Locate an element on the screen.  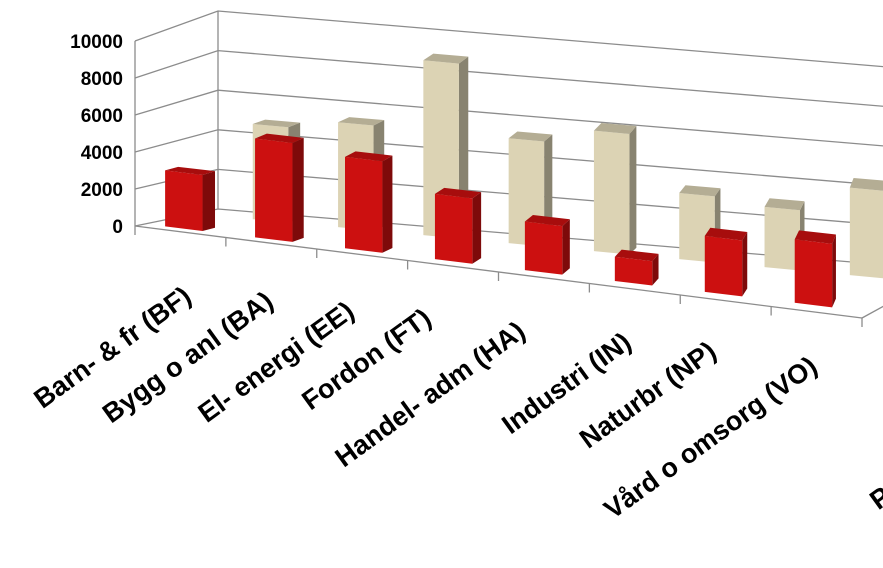
y-tick-label: 6000 is located at coordinates (102, 116).